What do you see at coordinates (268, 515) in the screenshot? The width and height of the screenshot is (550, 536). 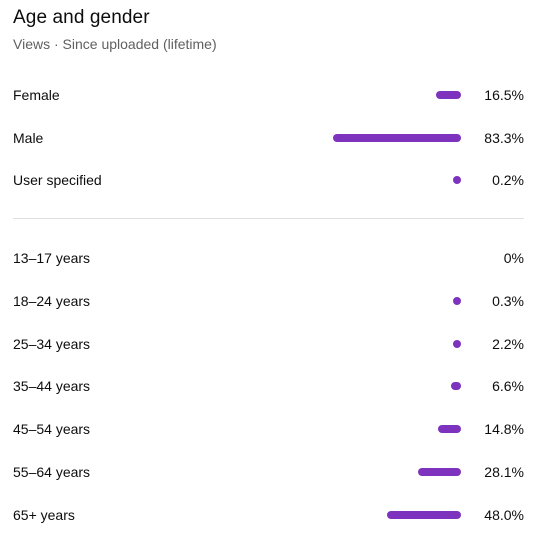 I see `age-row-65-plus: 65+ years 48.0%` at bounding box center [268, 515].